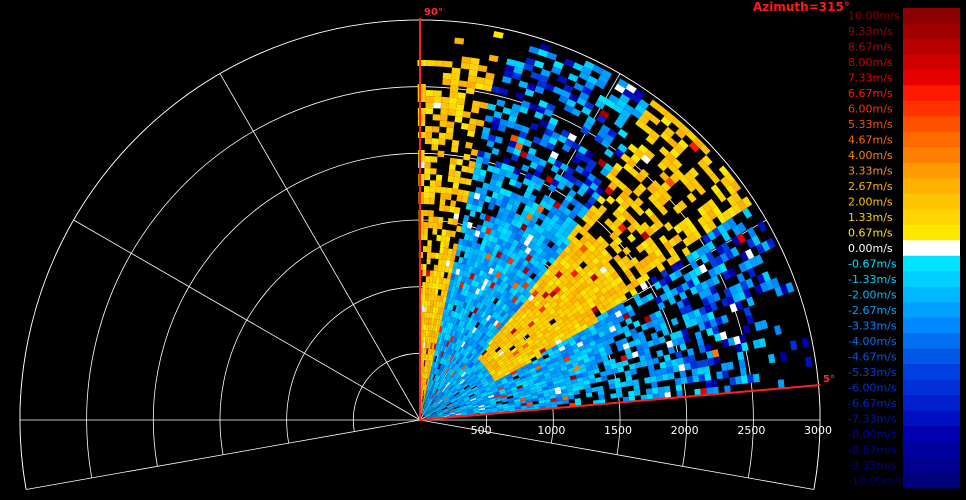 This screenshot has width=966, height=500. I want to click on colorbar-label: 3.33m/s, so click(870, 171).